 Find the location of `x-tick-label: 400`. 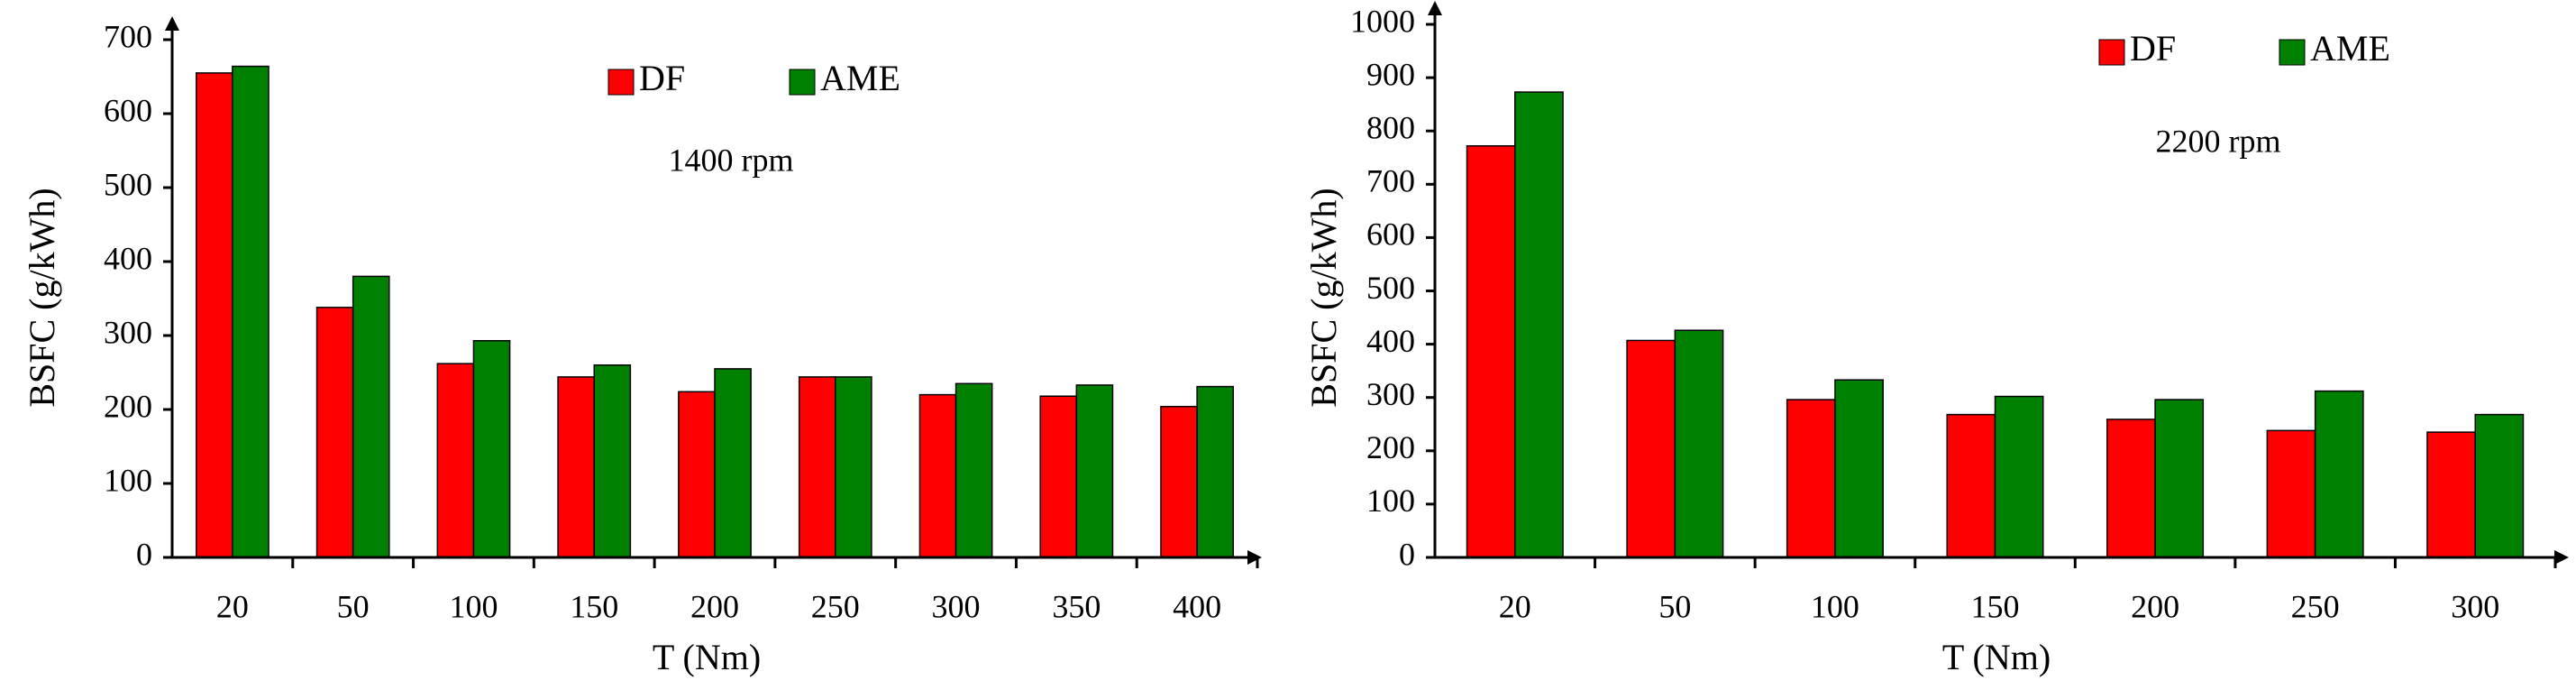

x-tick-label: 400 is located at coordinates (1197, 606).